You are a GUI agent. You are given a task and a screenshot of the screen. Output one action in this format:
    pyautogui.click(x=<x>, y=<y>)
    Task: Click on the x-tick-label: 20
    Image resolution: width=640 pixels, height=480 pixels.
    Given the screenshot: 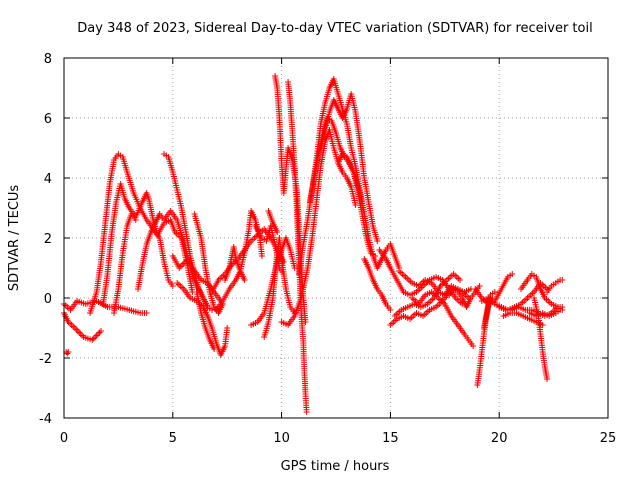 What is the action you would take?
    pyautogui.click(x=499, y=438)
    